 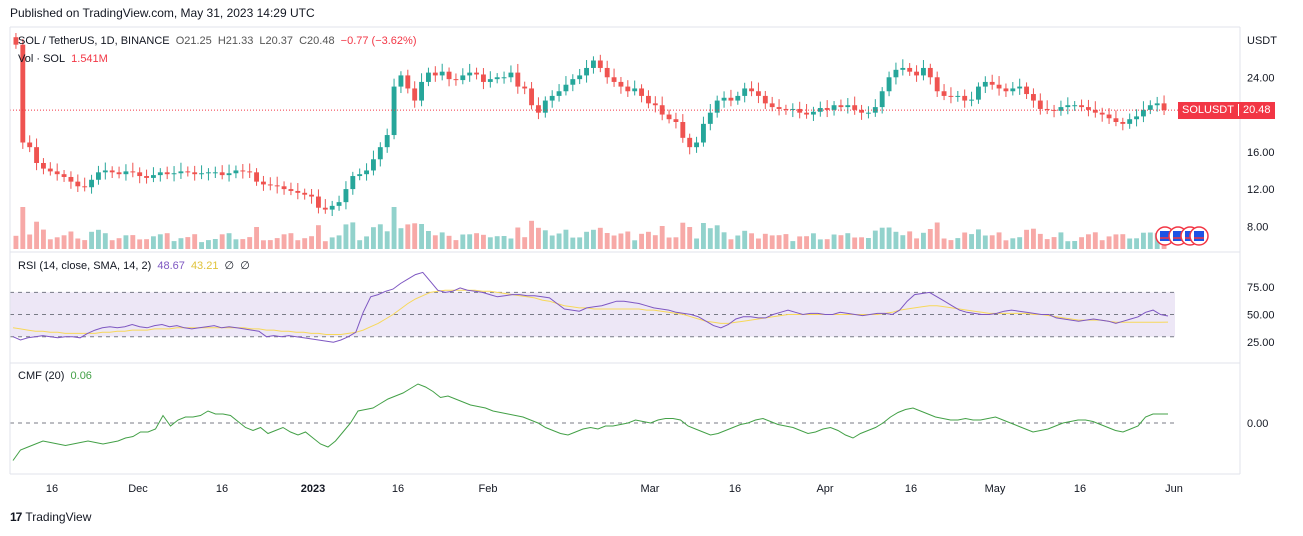 I want to click on rsi-value: 48.67, so click(x=171, y=266).